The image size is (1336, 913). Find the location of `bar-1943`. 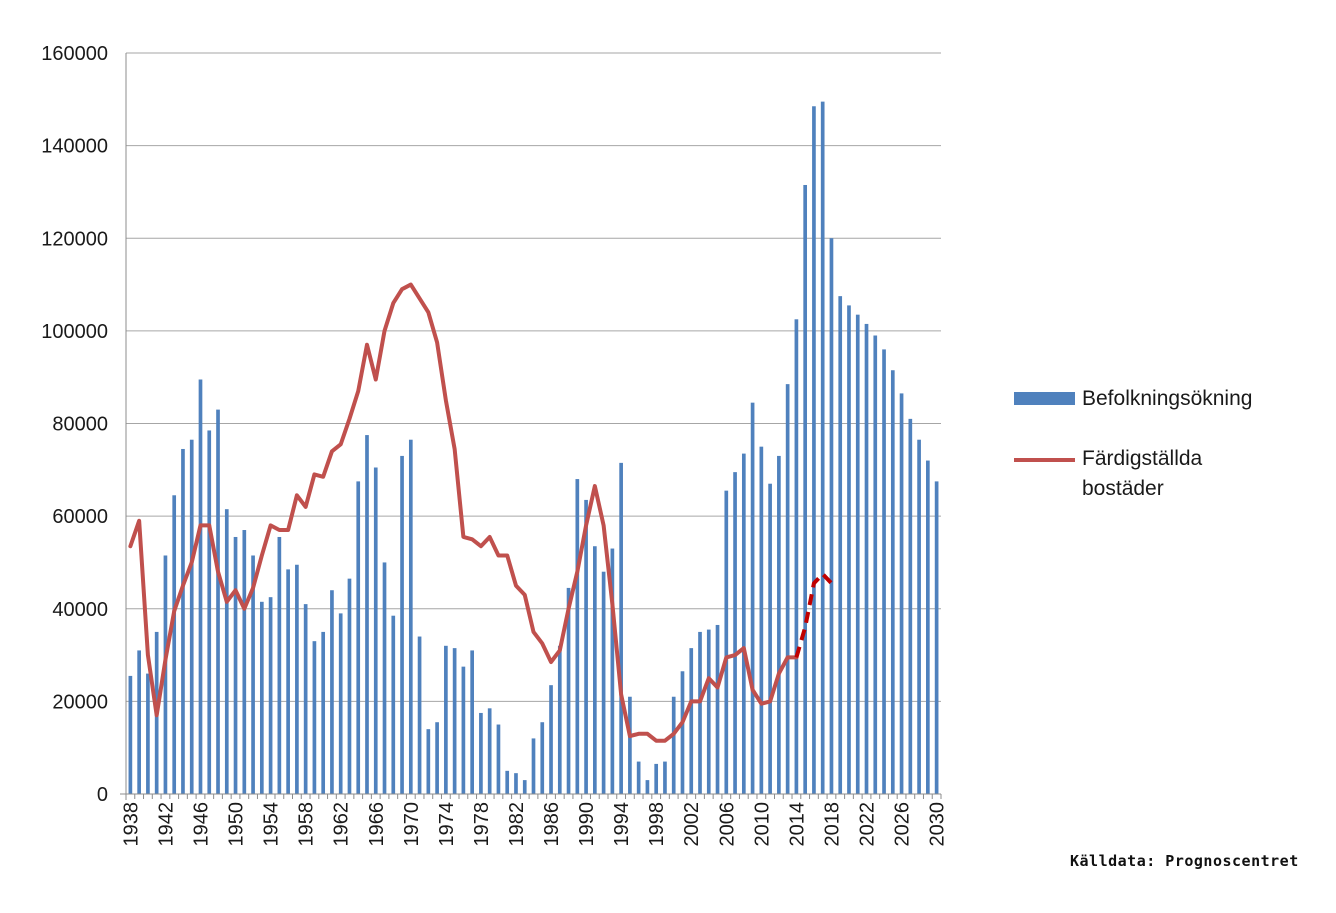

bar-1943 is located at coordinates (174, 644).